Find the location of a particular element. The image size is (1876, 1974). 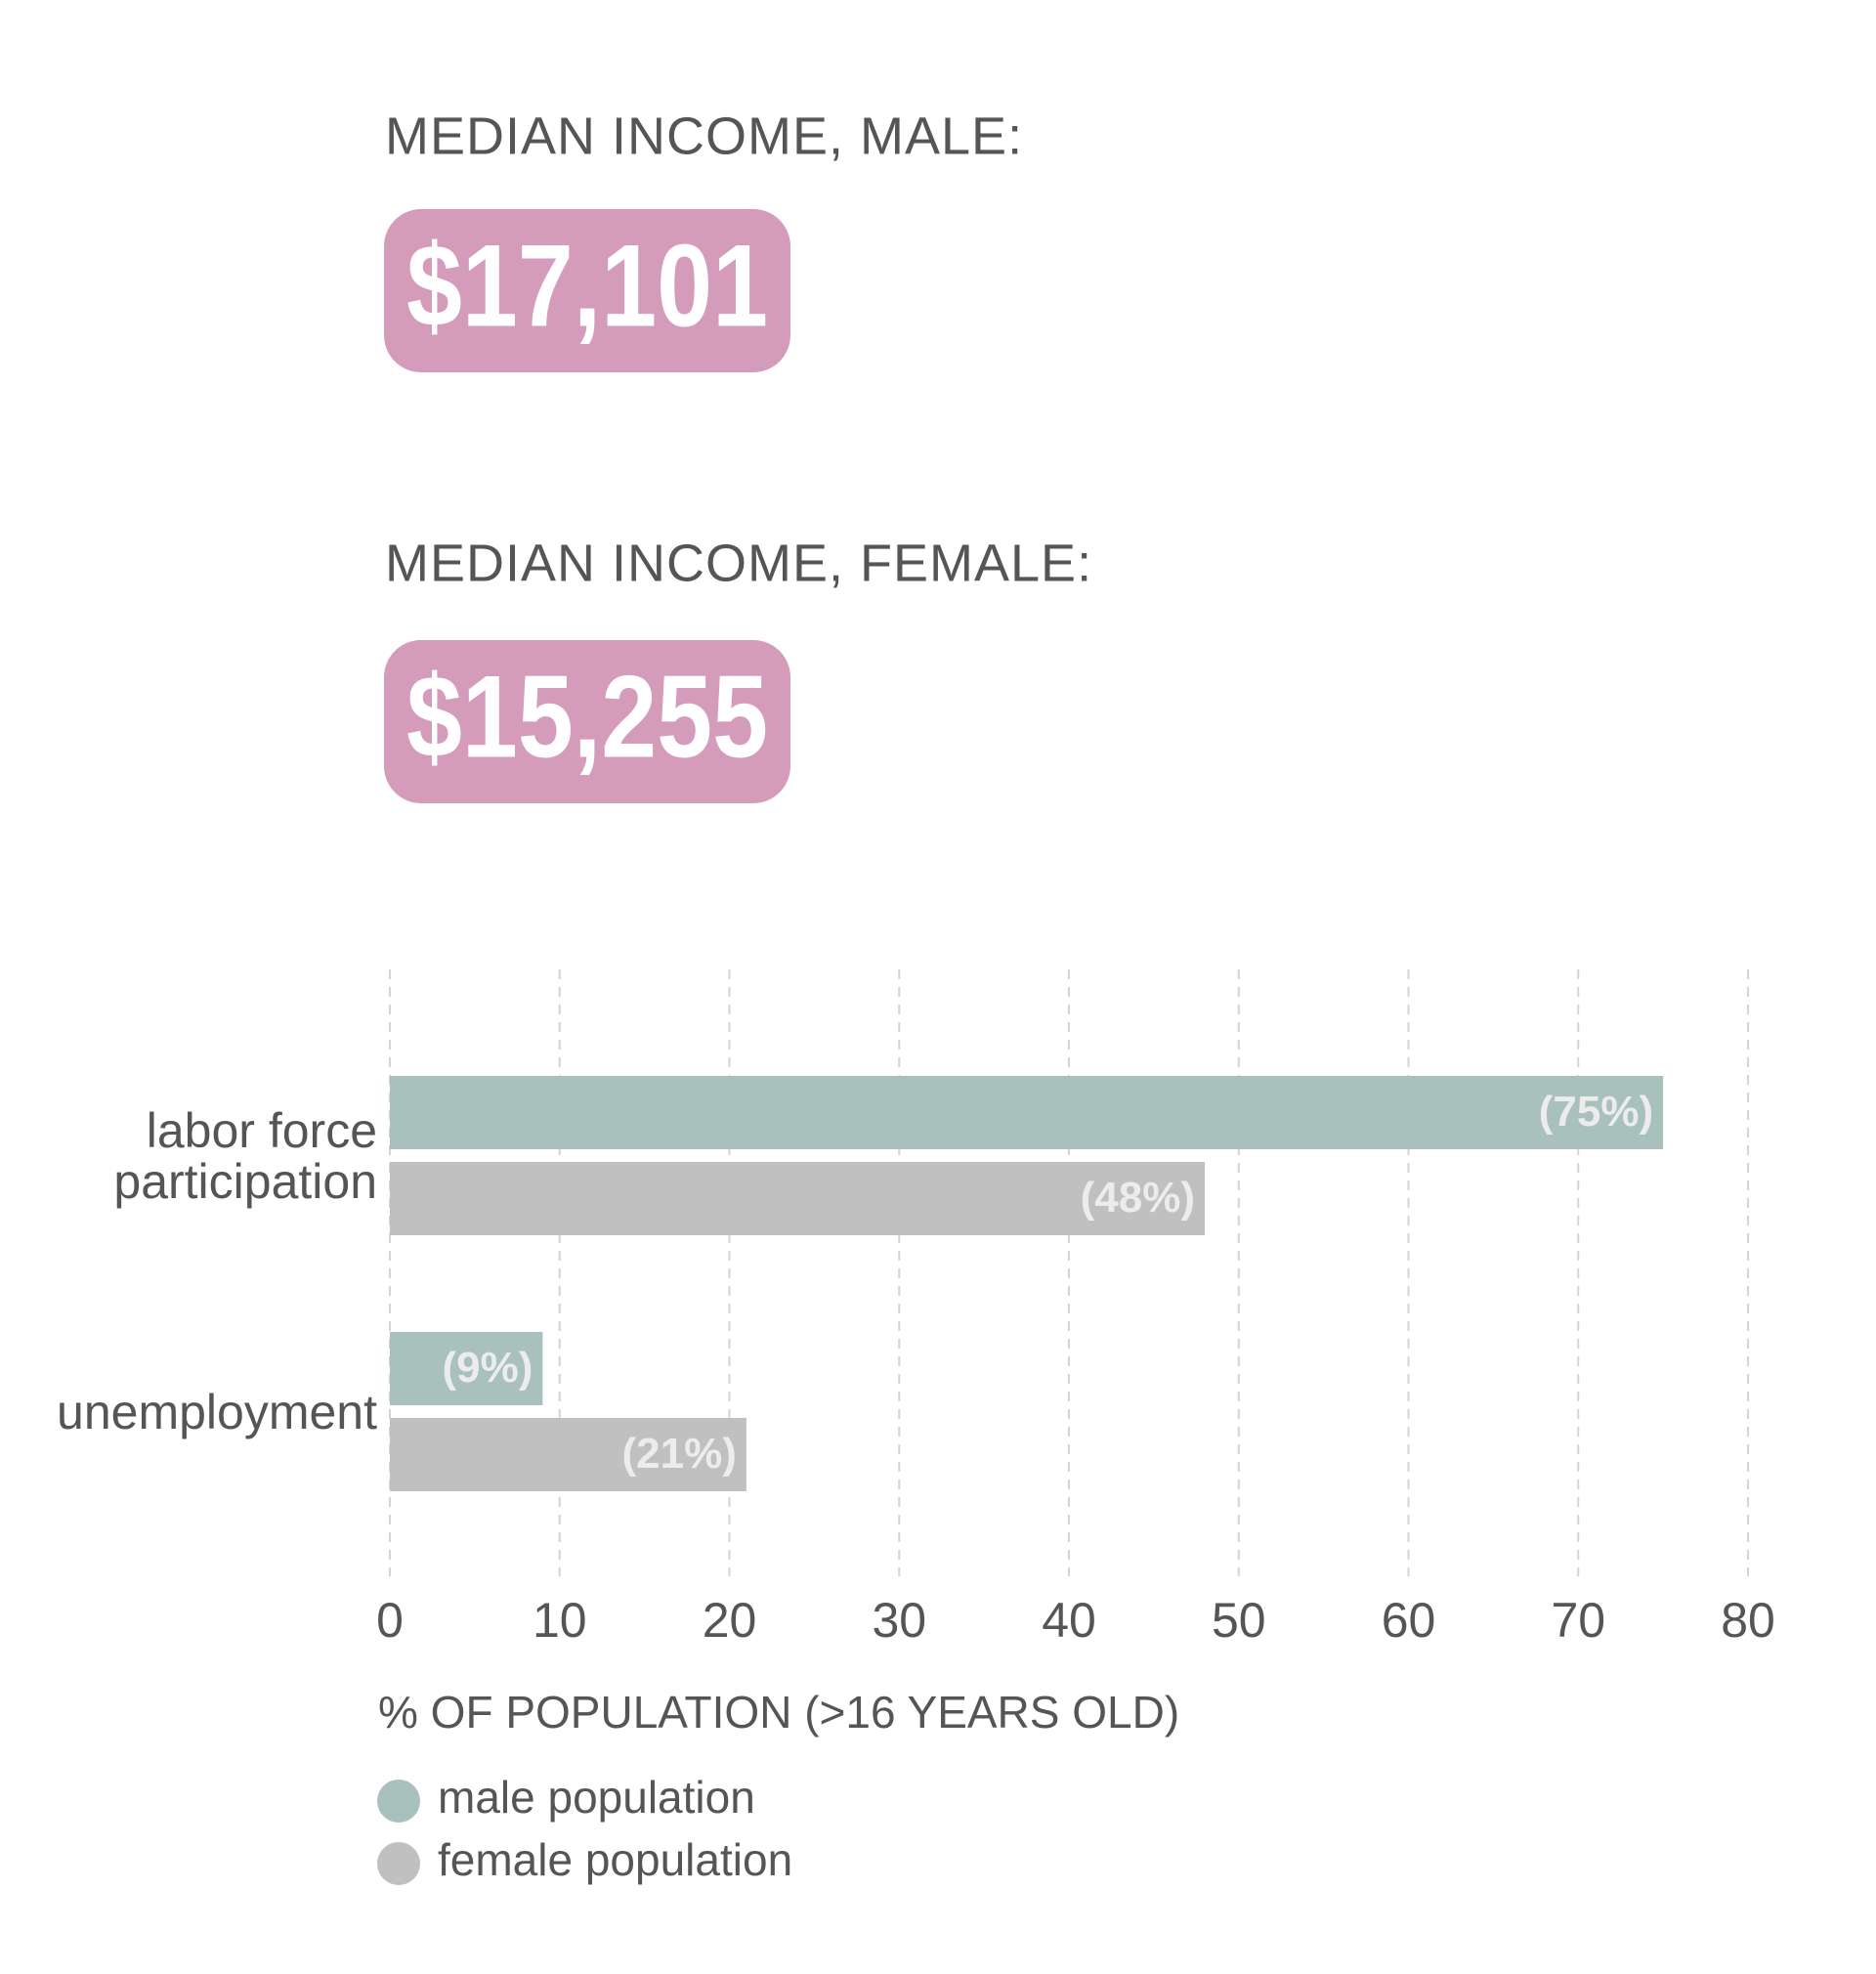

x-axis-label: % OF POPULATION (>16 YEARS OLD) is located at coordinates (778, 1712).